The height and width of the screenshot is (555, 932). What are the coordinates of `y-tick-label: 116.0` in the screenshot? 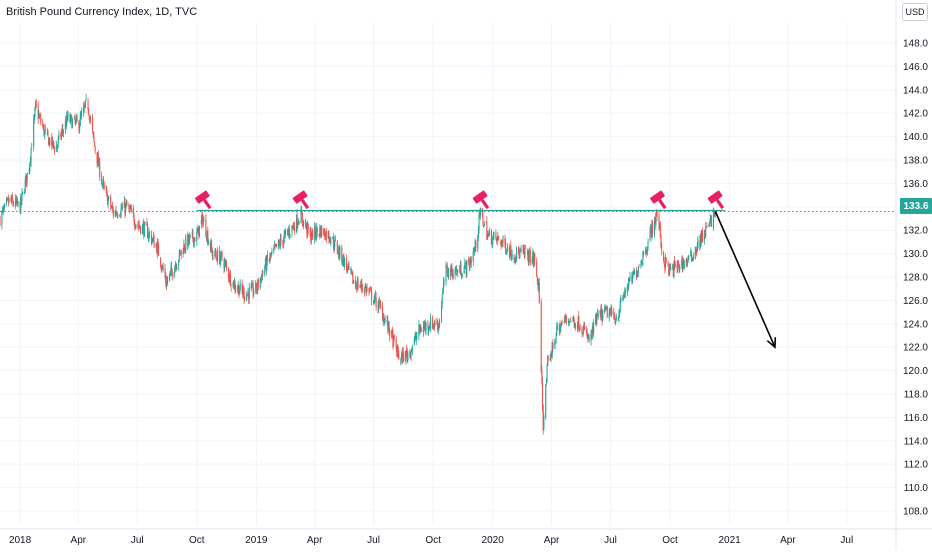 It's located at (916, 418).